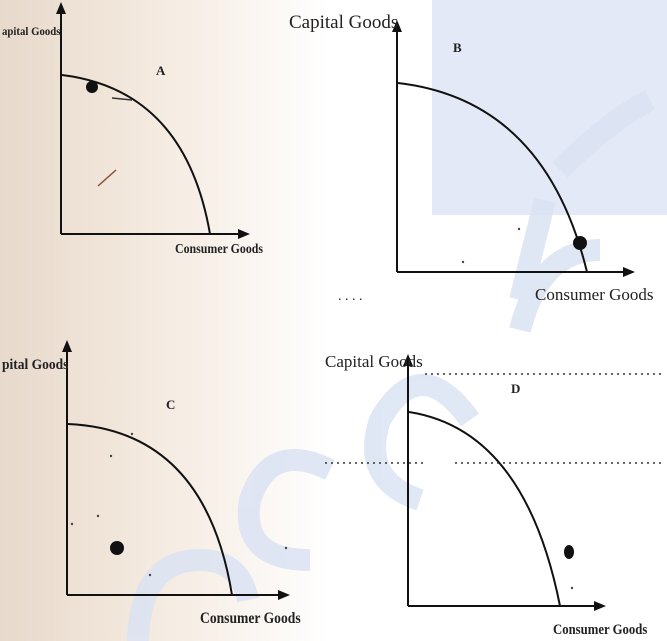 This screenshot has height=641, width=667. Describe the element at coordinates (122, 99) in the screenshot. I see `panel-a-mark` at that location.